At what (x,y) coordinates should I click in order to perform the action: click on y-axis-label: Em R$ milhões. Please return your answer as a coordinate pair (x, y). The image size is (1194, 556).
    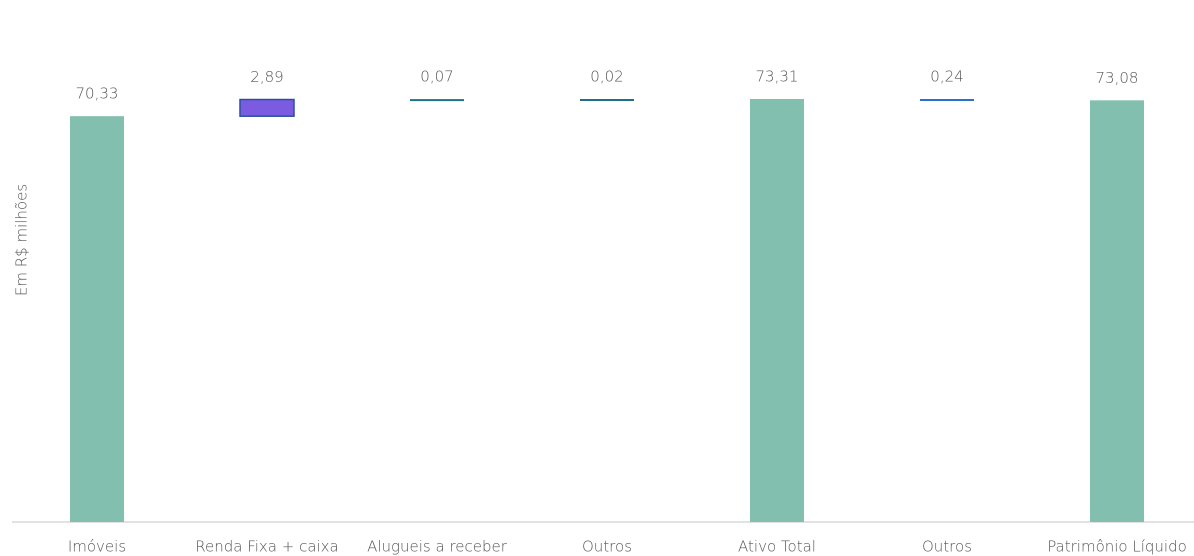
    Looking at the image, I should click on (22, 240).